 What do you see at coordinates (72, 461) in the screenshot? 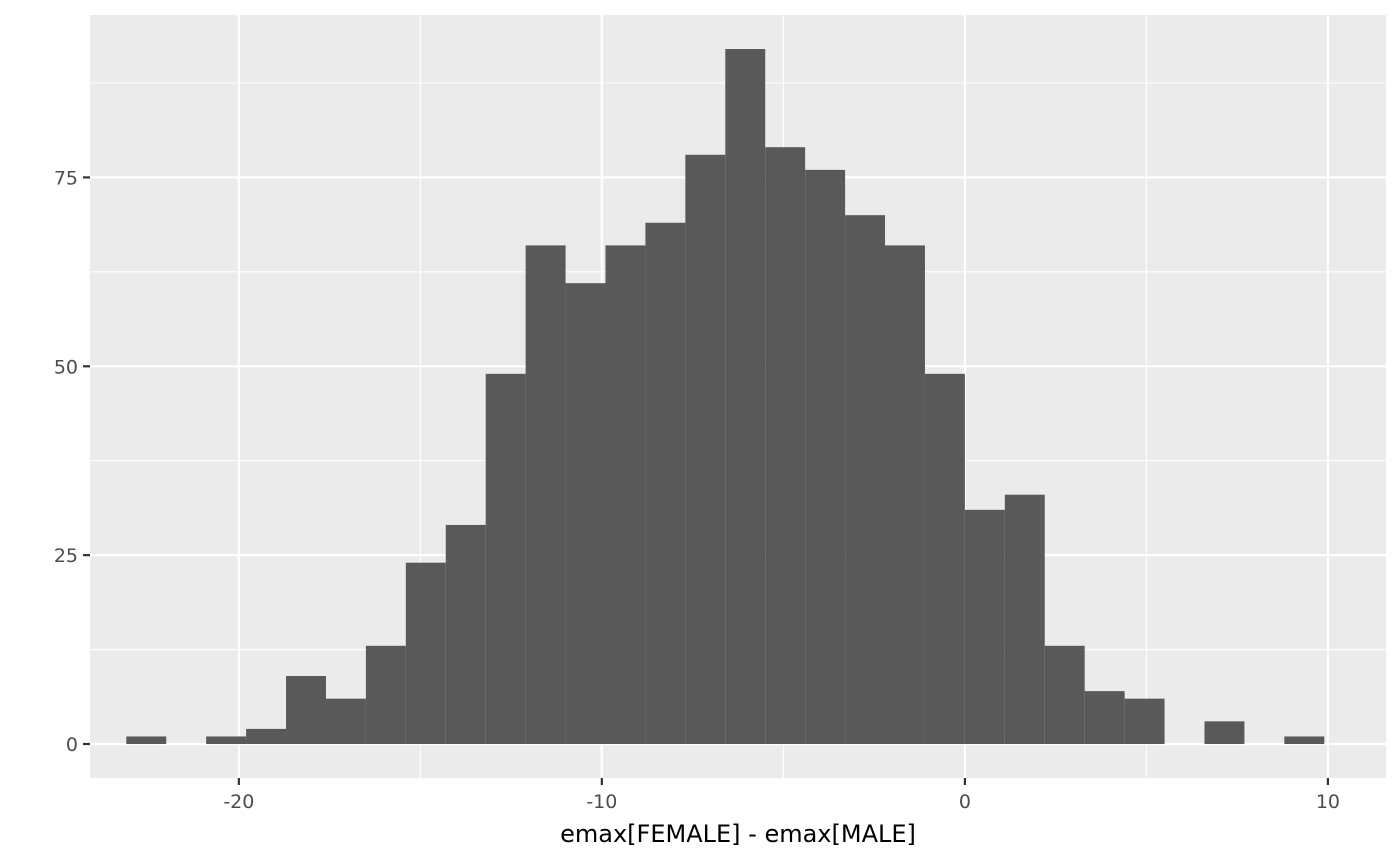
I see `y-axis: 0 25 50 75` at bounding box center [72, 461].